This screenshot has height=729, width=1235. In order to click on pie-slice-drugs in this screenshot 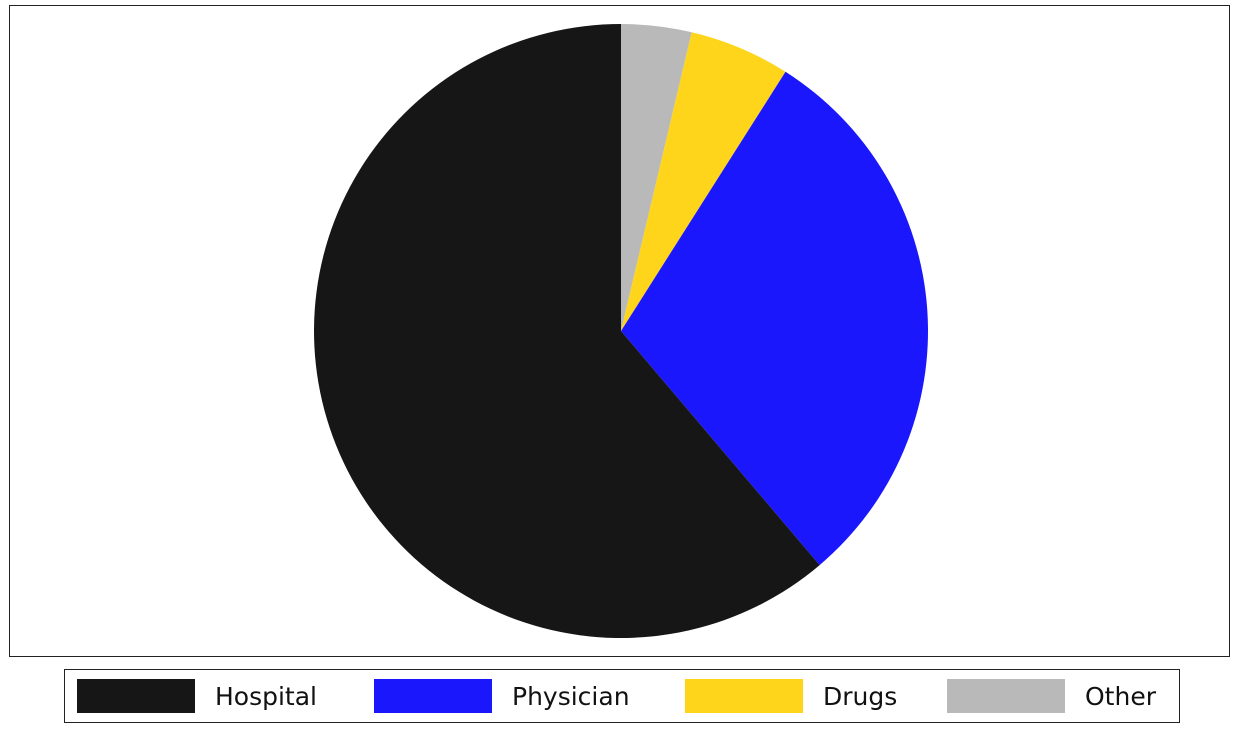, I will do `click(703, 181)`.